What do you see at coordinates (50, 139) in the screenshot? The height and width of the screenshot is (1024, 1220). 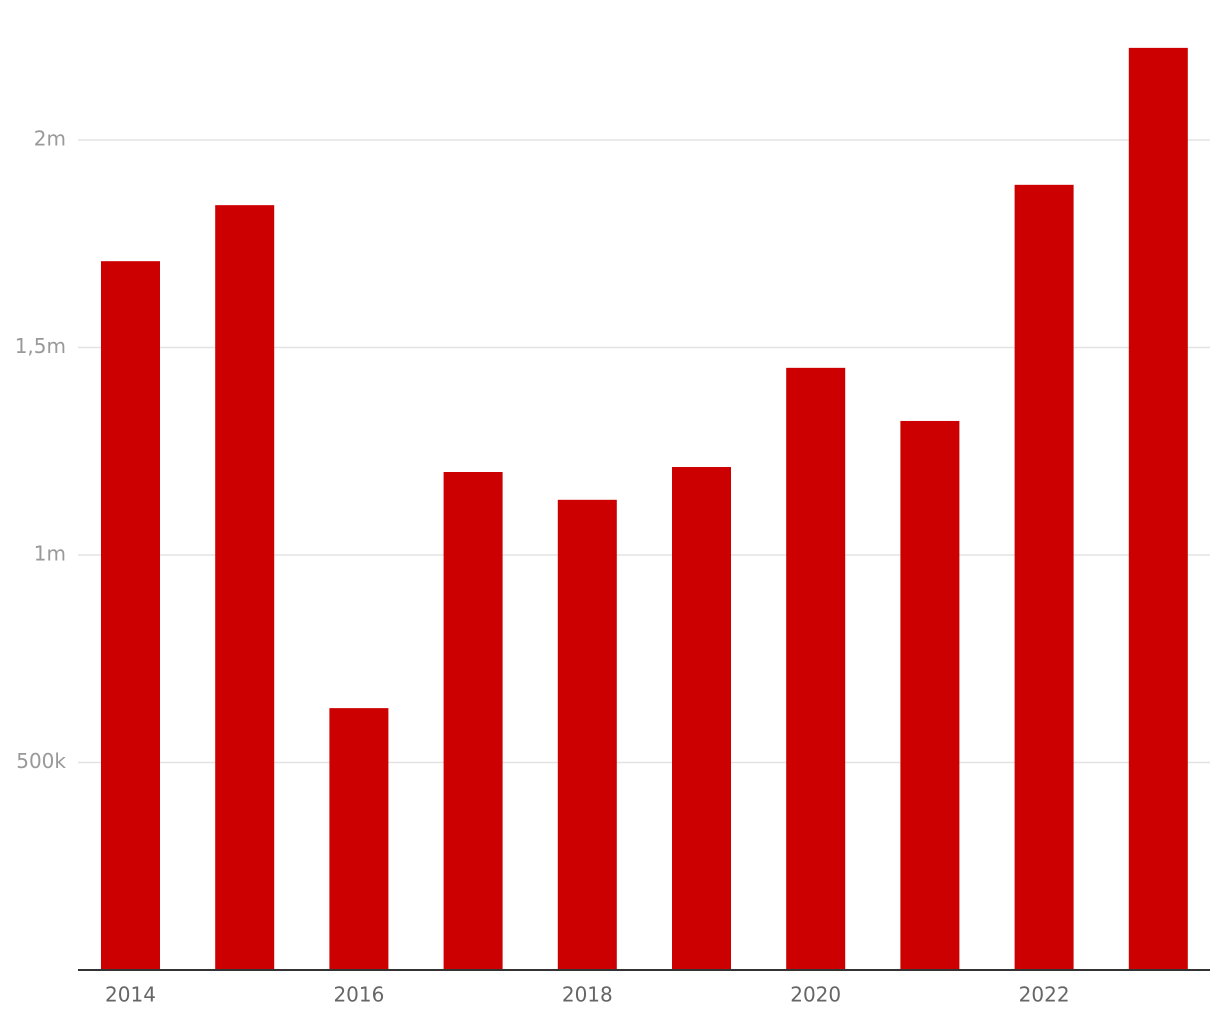 I see `y-tick-label: 2m` at bounding box center [50, 139].